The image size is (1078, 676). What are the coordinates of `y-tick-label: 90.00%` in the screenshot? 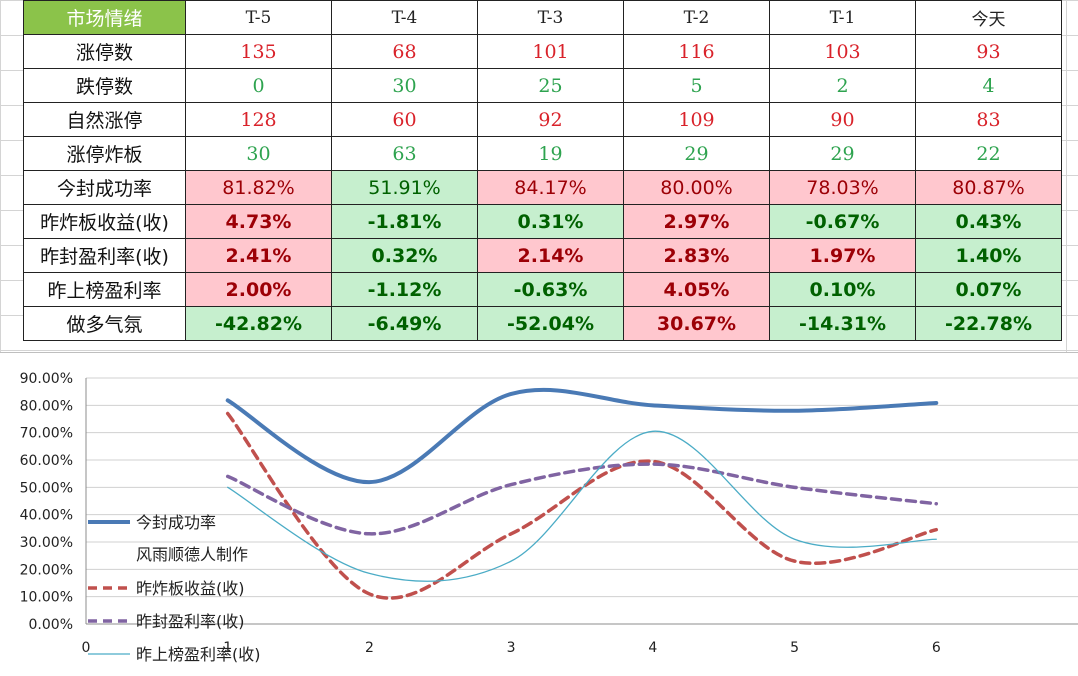 It's located at (46, 379).